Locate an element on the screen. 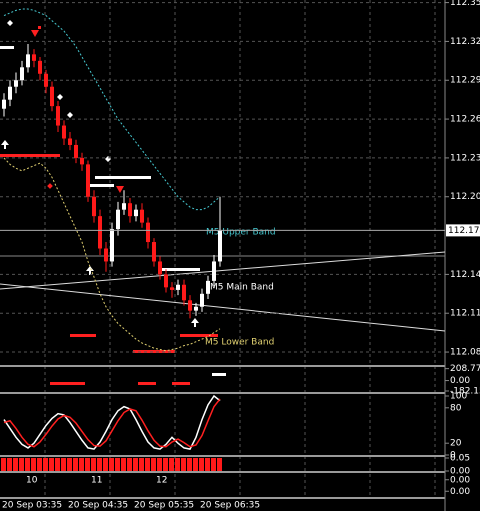 Image resolution: width=480 pixels, height=511 pixels. x-marker: 10 is located at coordinates (32, 481).